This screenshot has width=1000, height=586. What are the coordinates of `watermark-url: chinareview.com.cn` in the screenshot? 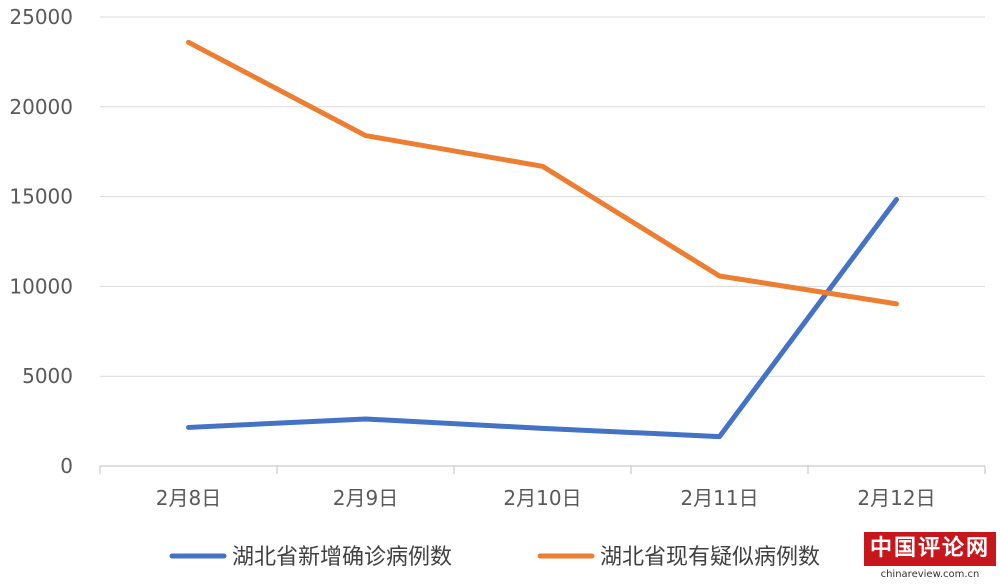 It's located at (930, 574).